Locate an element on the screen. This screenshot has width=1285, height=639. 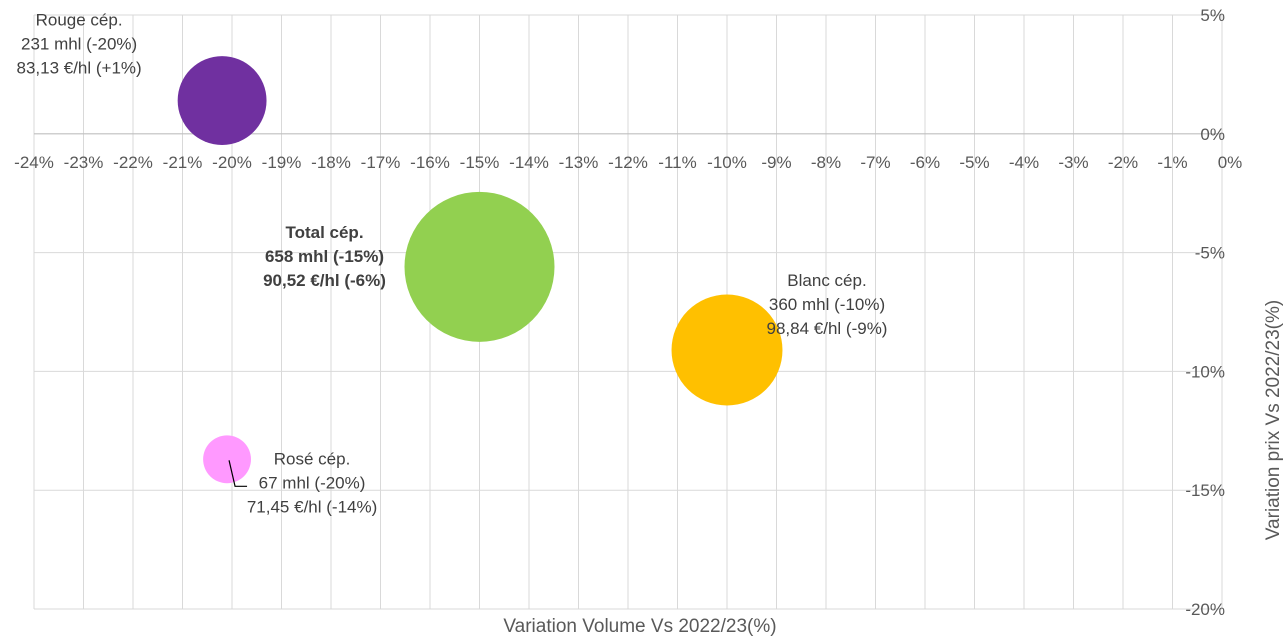
x-tick-label: -3% is located at coordinates (1073, 162).